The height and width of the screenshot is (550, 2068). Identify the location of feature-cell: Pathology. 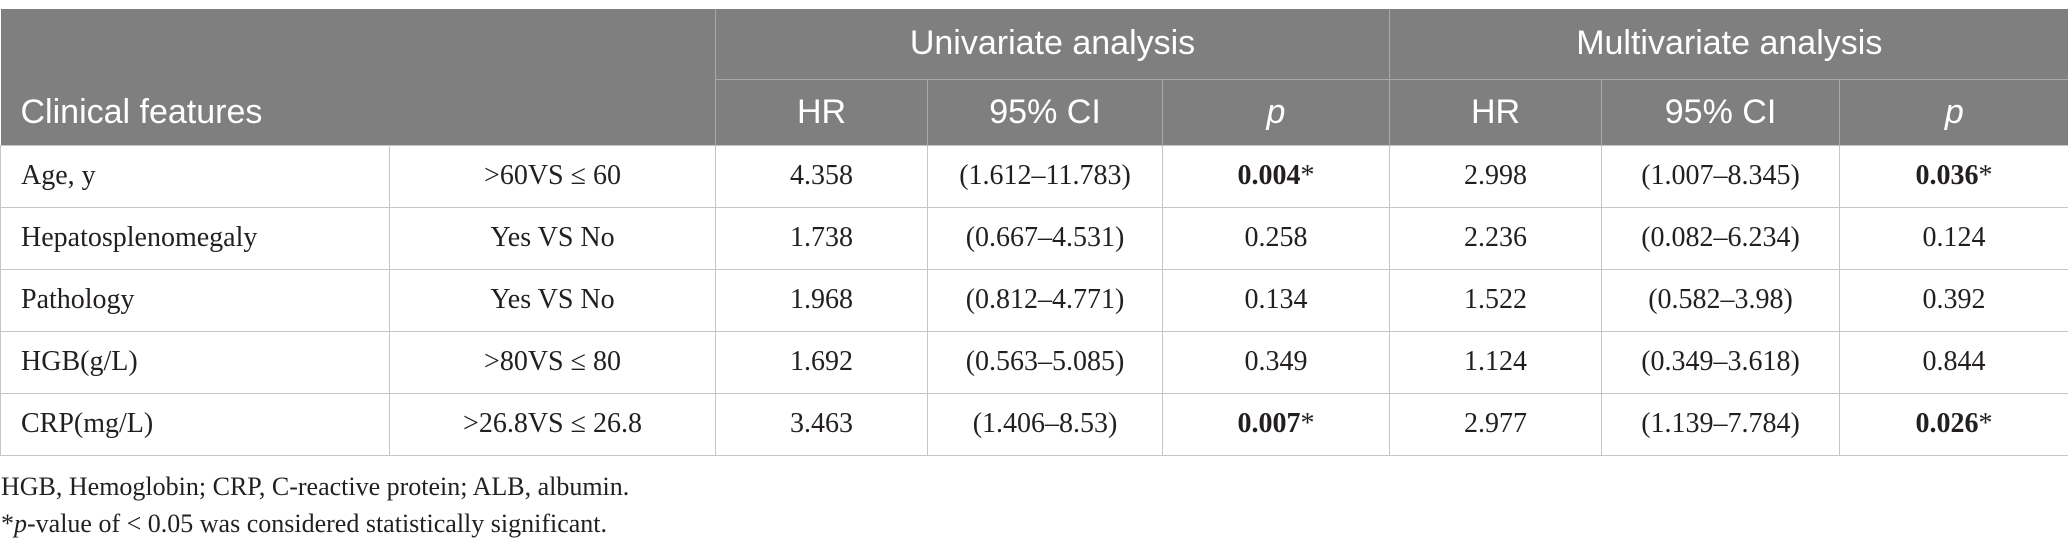
(195, 300).